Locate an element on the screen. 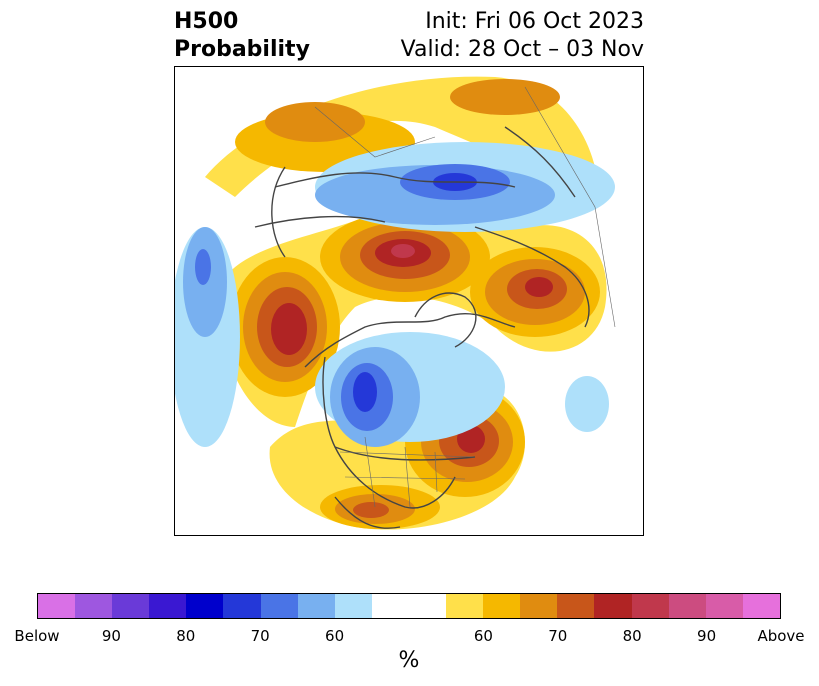  title-left: H500 Probability is located at coordinates (242, 36).